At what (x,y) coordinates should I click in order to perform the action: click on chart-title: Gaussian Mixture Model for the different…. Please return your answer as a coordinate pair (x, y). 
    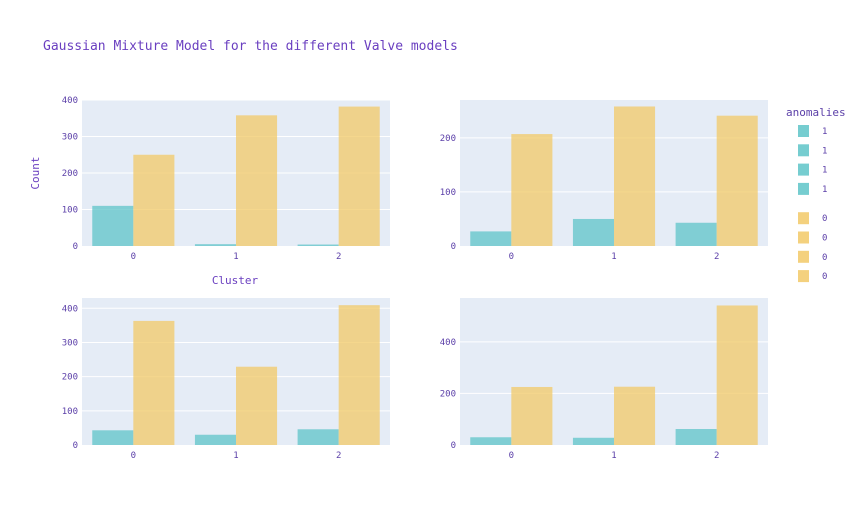
    Looking at the image, I should click on (250, 46).